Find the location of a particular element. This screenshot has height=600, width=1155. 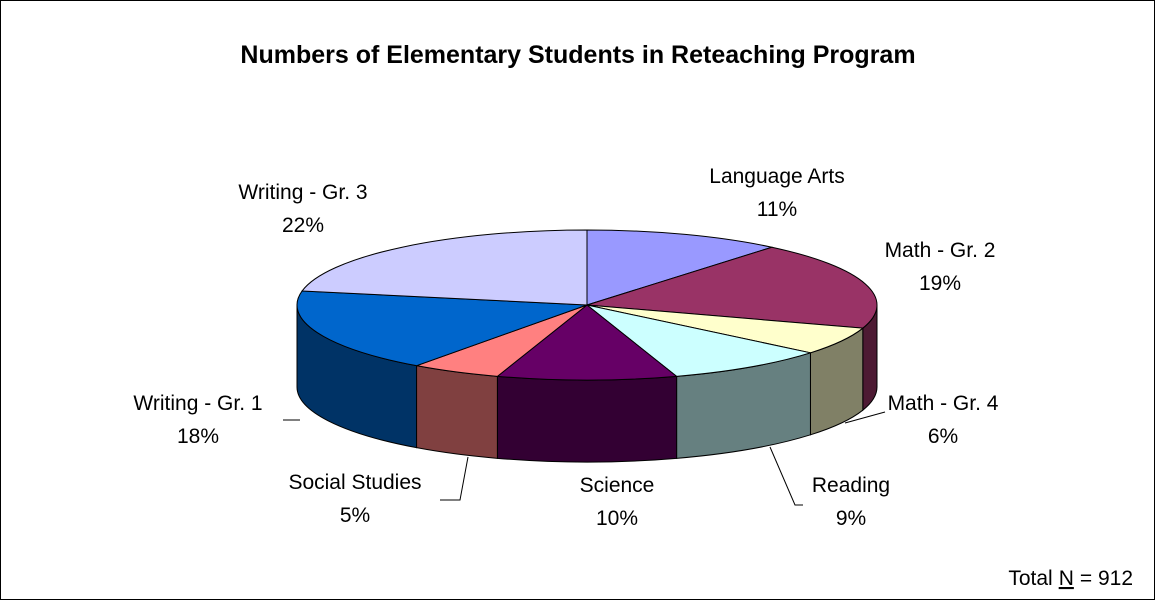

slice-value-label: 5% is located at coordinates (355, 515).